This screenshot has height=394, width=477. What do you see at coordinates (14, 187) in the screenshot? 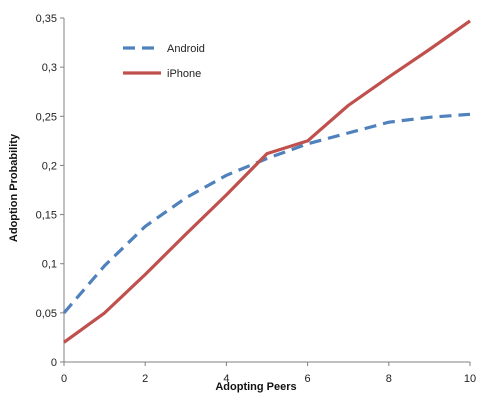
I see `y-axis-label: Adoption Probability` at bounding box center [14, 187].